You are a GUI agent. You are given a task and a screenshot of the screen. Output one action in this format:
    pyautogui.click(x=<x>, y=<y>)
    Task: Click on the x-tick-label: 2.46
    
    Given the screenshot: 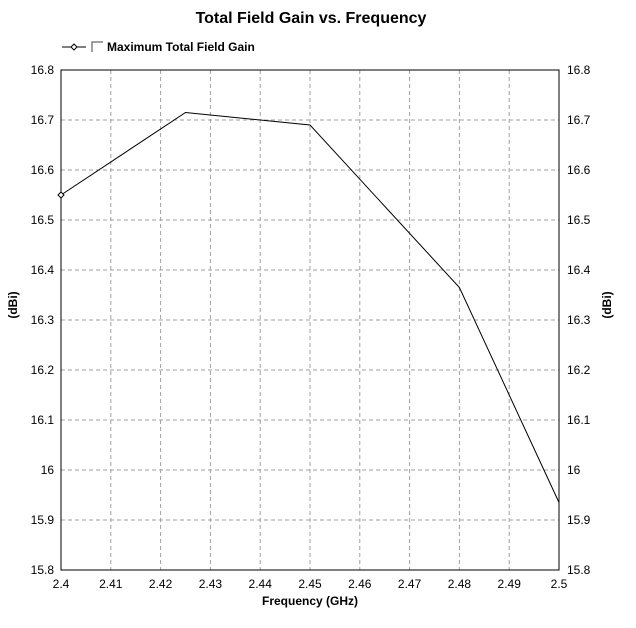 What is the action you would take?
    pyautogui.click(x=360, y=584)
    